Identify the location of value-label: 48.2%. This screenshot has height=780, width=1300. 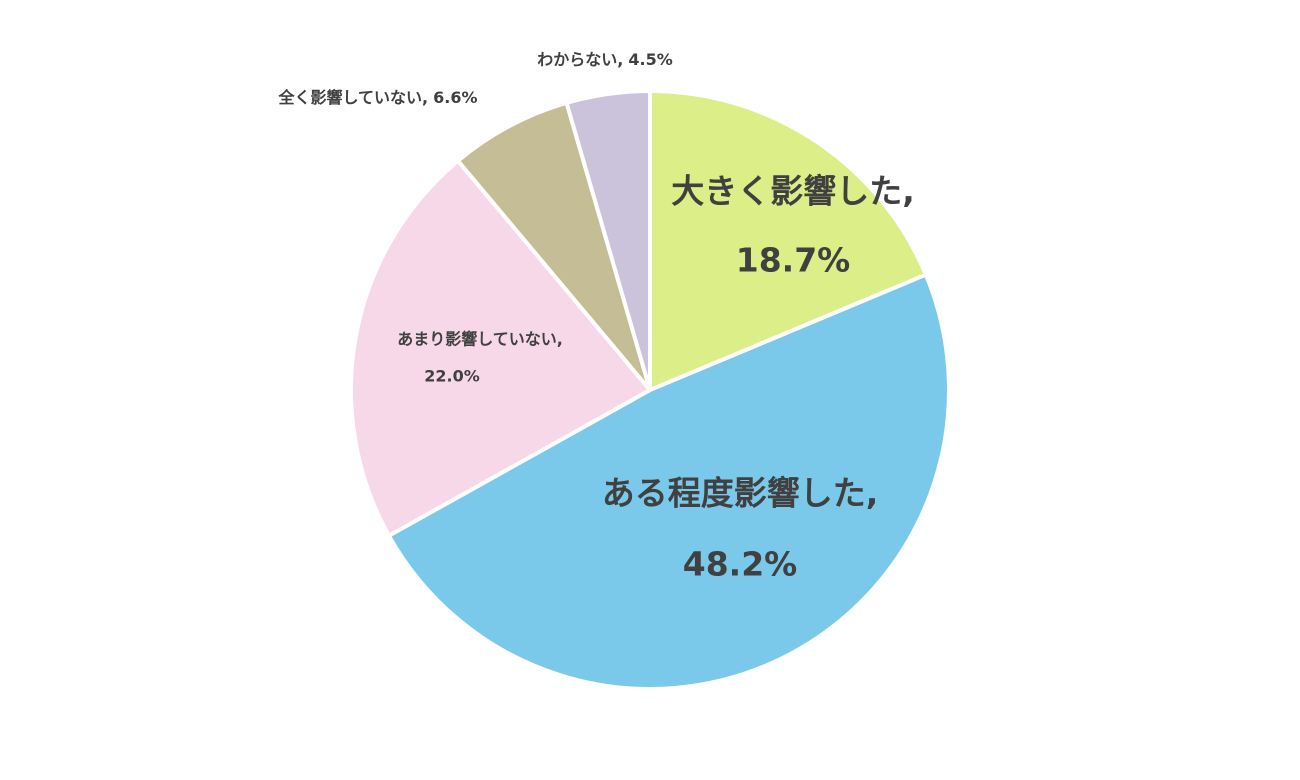
(740, 564).